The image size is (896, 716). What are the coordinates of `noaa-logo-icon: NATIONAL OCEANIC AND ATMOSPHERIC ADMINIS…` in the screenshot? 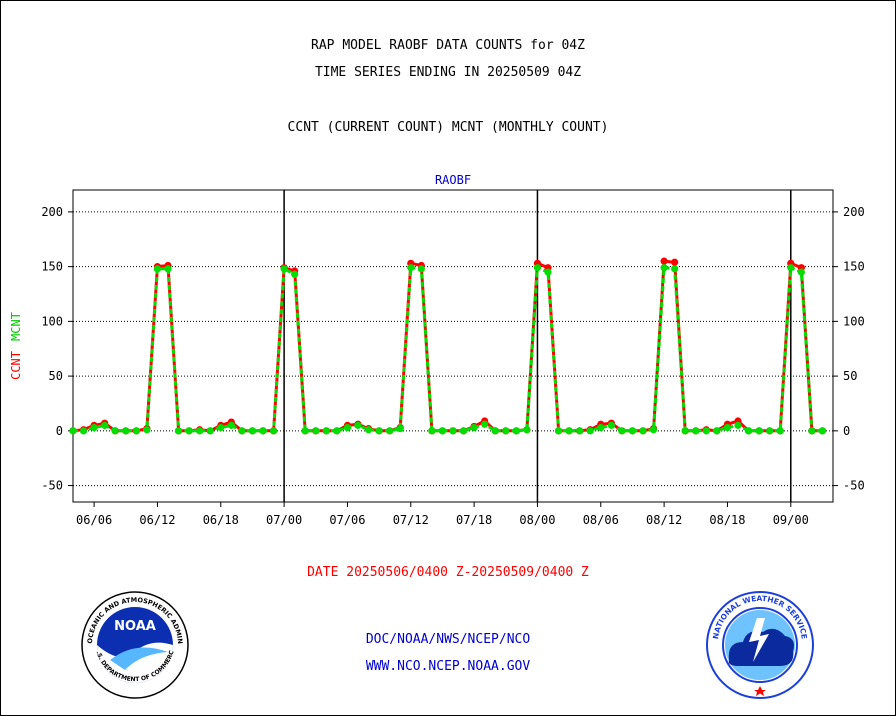 It's located at (134, 644).